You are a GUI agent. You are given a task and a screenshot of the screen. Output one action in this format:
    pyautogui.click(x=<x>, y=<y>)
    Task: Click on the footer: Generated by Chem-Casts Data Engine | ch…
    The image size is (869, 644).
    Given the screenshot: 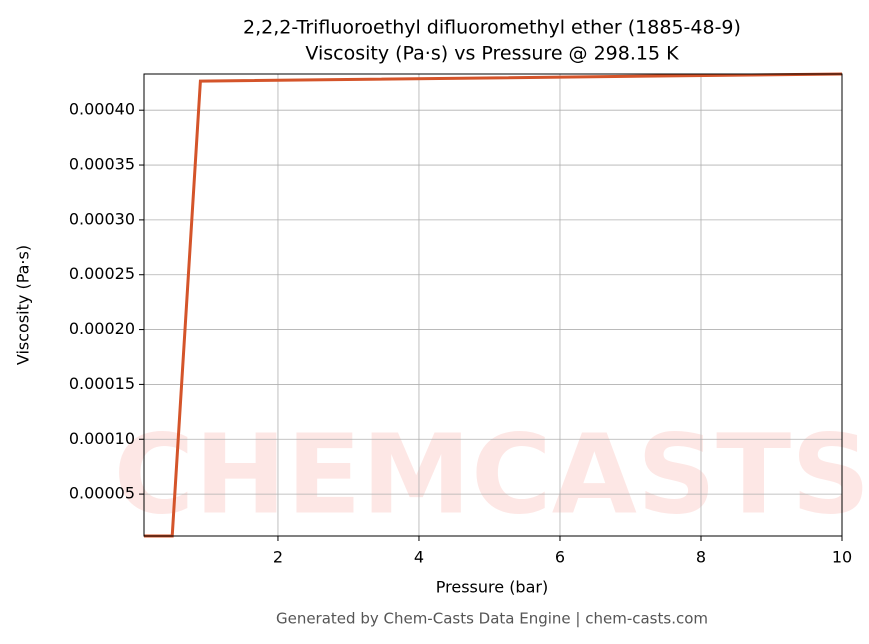 What is the action you would take?
    pyautogui.click(x=492, y=619)
    